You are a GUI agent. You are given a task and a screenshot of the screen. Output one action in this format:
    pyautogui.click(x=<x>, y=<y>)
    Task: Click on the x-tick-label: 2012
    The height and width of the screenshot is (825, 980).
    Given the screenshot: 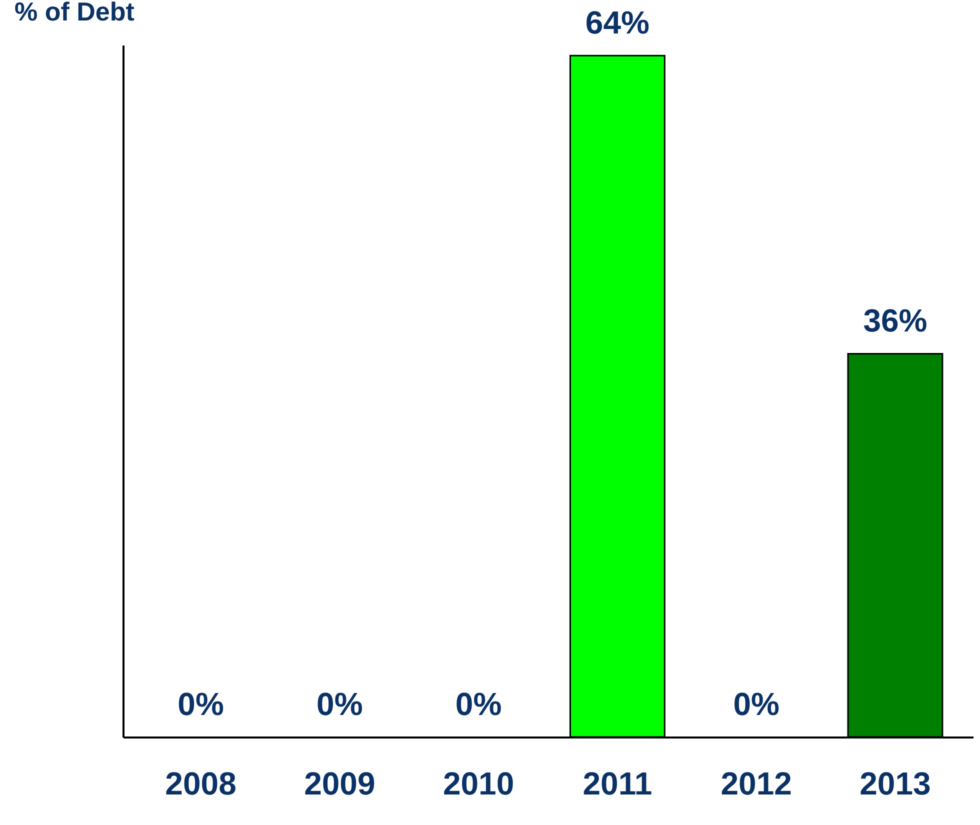 What is the action you would take?
    pyautogui.click(x=756, y=784)
    